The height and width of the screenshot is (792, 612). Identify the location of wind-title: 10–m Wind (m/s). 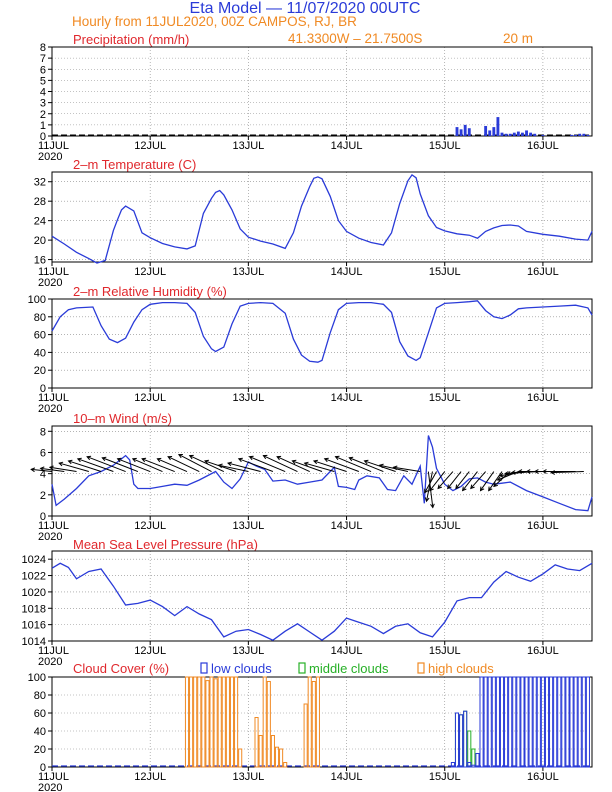
(122, 418).